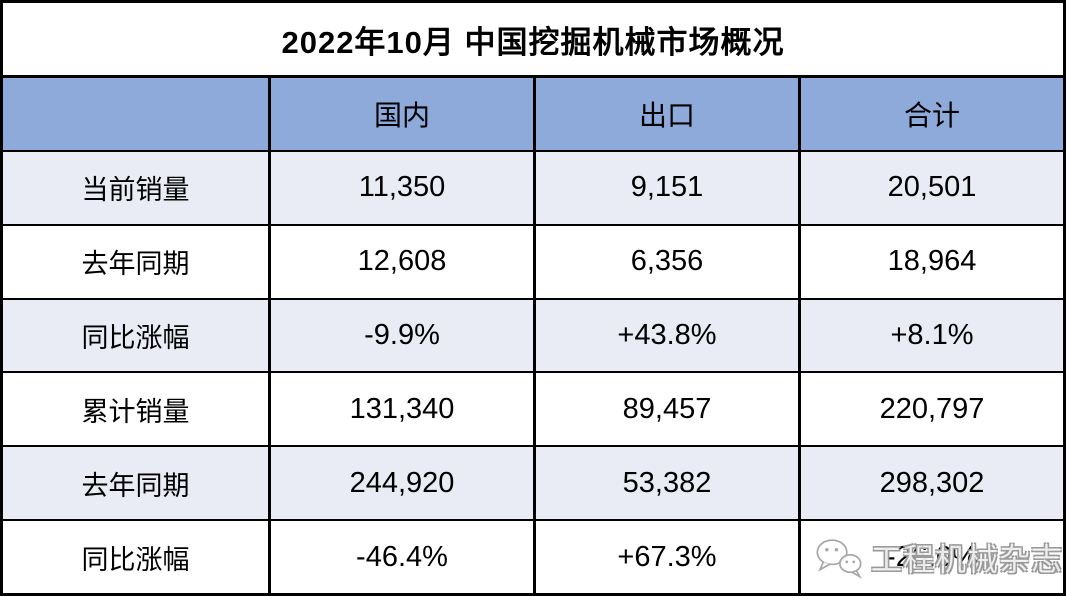  I want to click on cell-yoy-cum-domestic: -46.4%, so click(400, 557).